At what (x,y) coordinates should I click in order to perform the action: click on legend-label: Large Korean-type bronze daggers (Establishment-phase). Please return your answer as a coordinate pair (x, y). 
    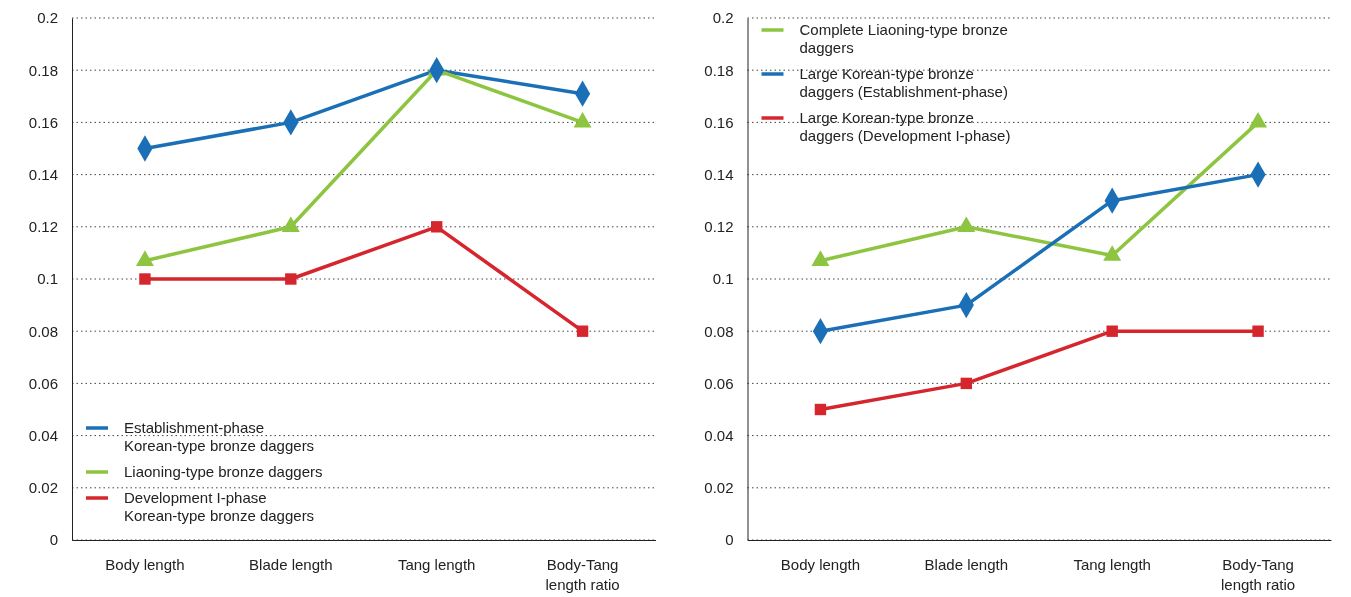
    Looking at the image, I should click on (903, 82).